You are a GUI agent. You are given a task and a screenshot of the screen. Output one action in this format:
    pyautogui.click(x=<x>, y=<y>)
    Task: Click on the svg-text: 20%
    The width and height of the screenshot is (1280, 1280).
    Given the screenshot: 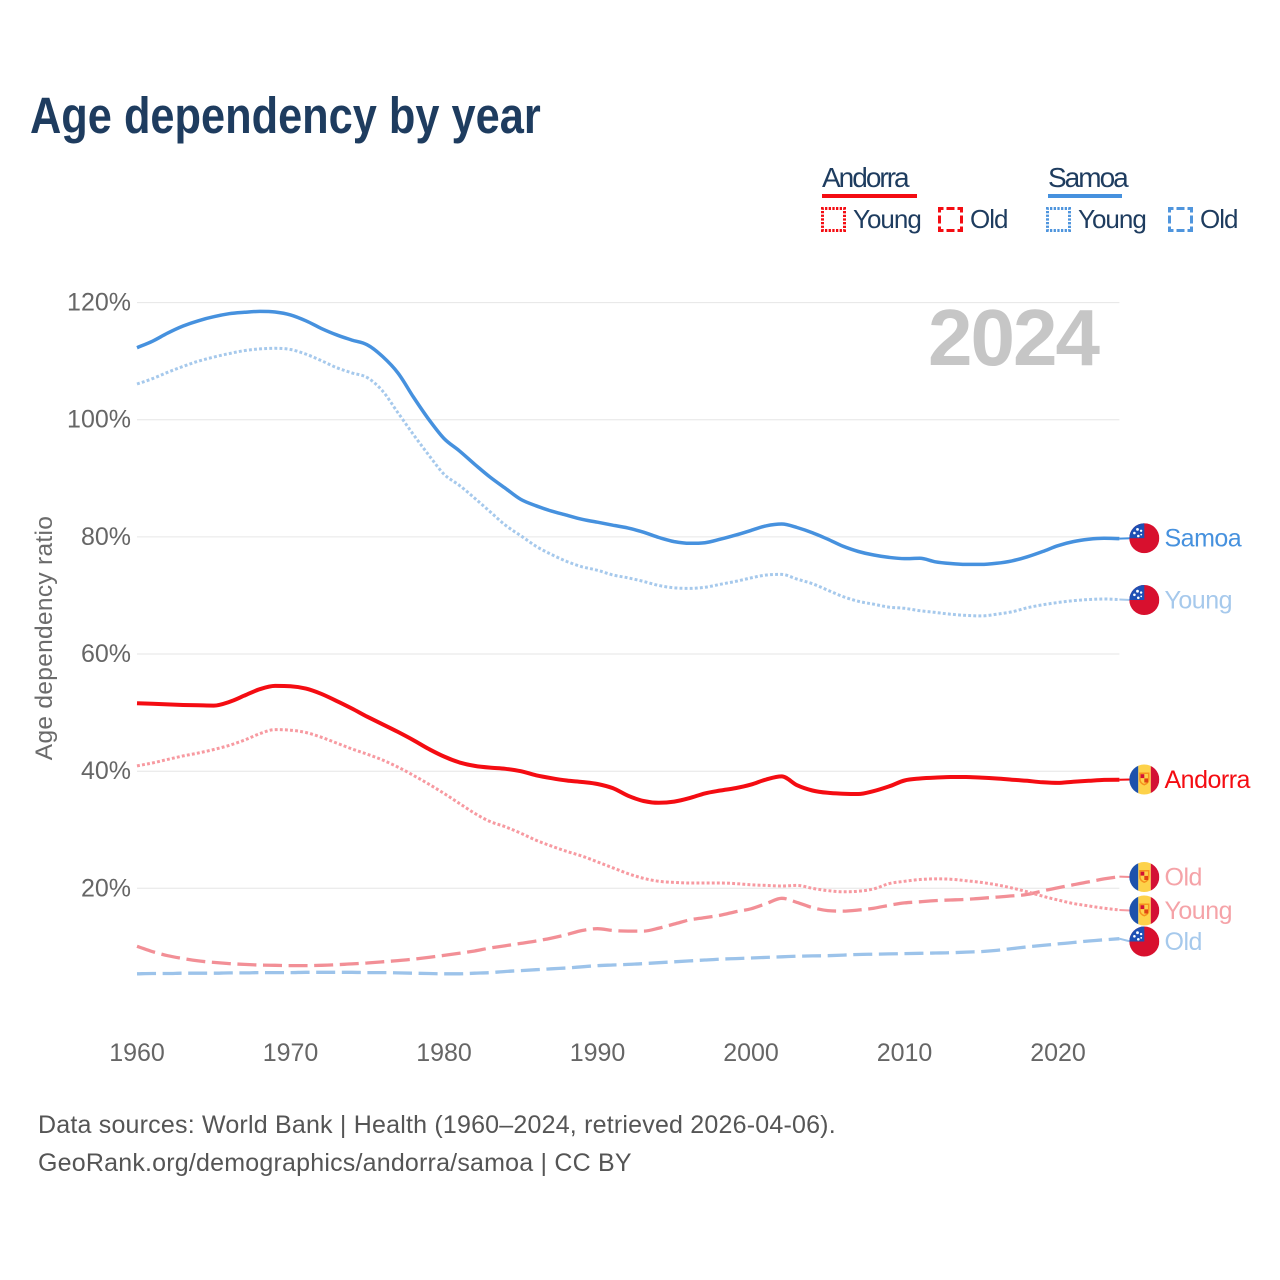 What is the action you would take?
    pyautogui.click(x=106, y=888)
    